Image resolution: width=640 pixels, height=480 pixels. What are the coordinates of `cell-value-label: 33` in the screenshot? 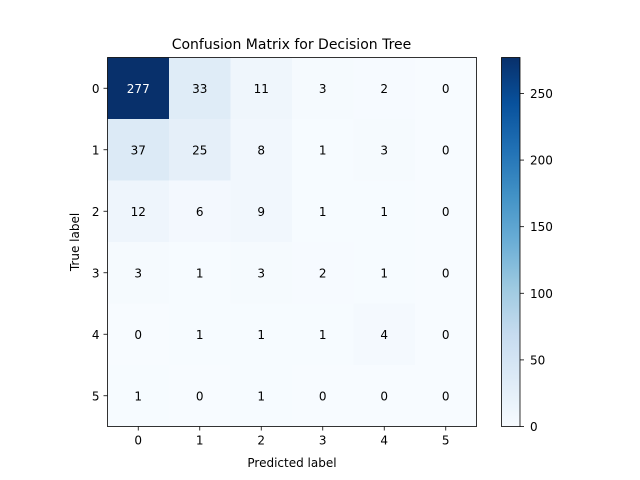 It's located at (199, 89).